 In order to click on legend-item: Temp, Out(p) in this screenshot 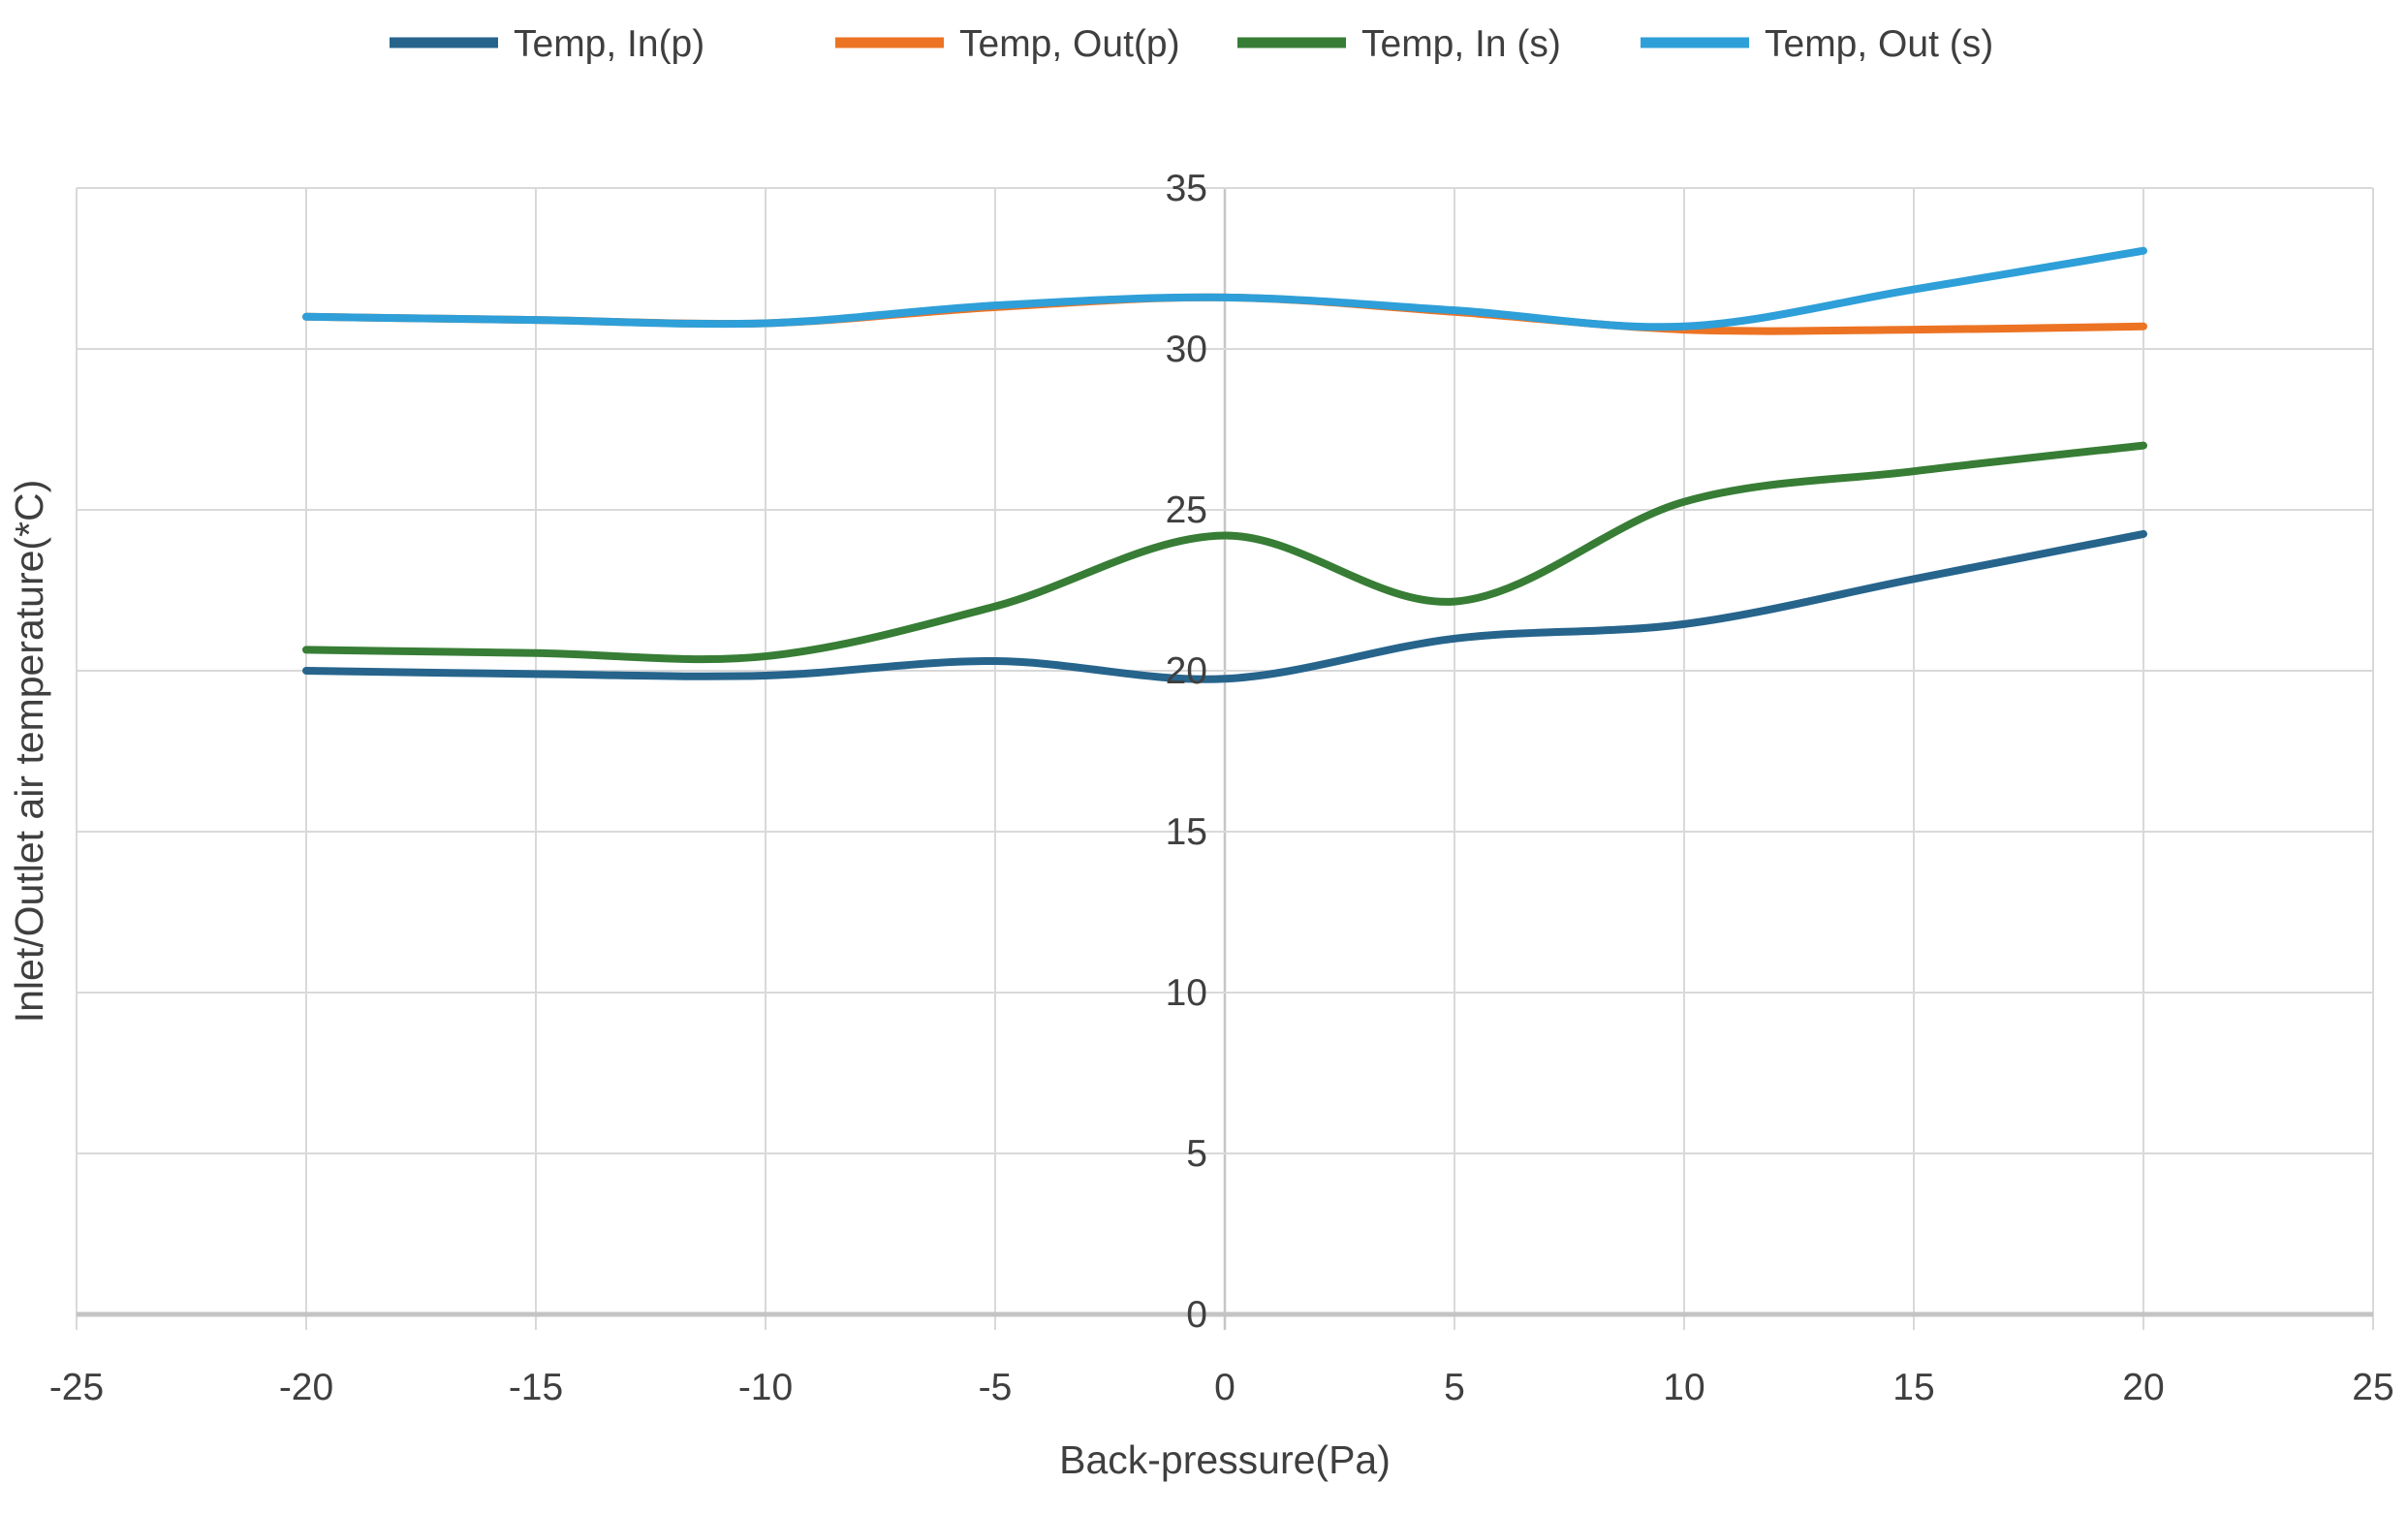, I will do `click(1008, 44)`.